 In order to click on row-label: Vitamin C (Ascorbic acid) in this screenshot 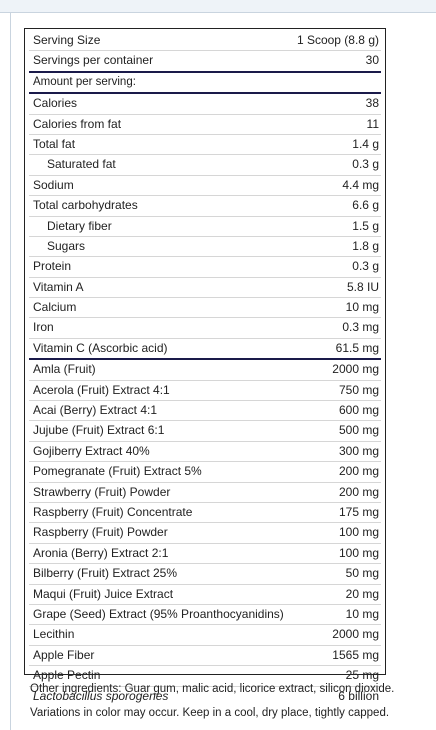, I will do `click(100, 347)`.